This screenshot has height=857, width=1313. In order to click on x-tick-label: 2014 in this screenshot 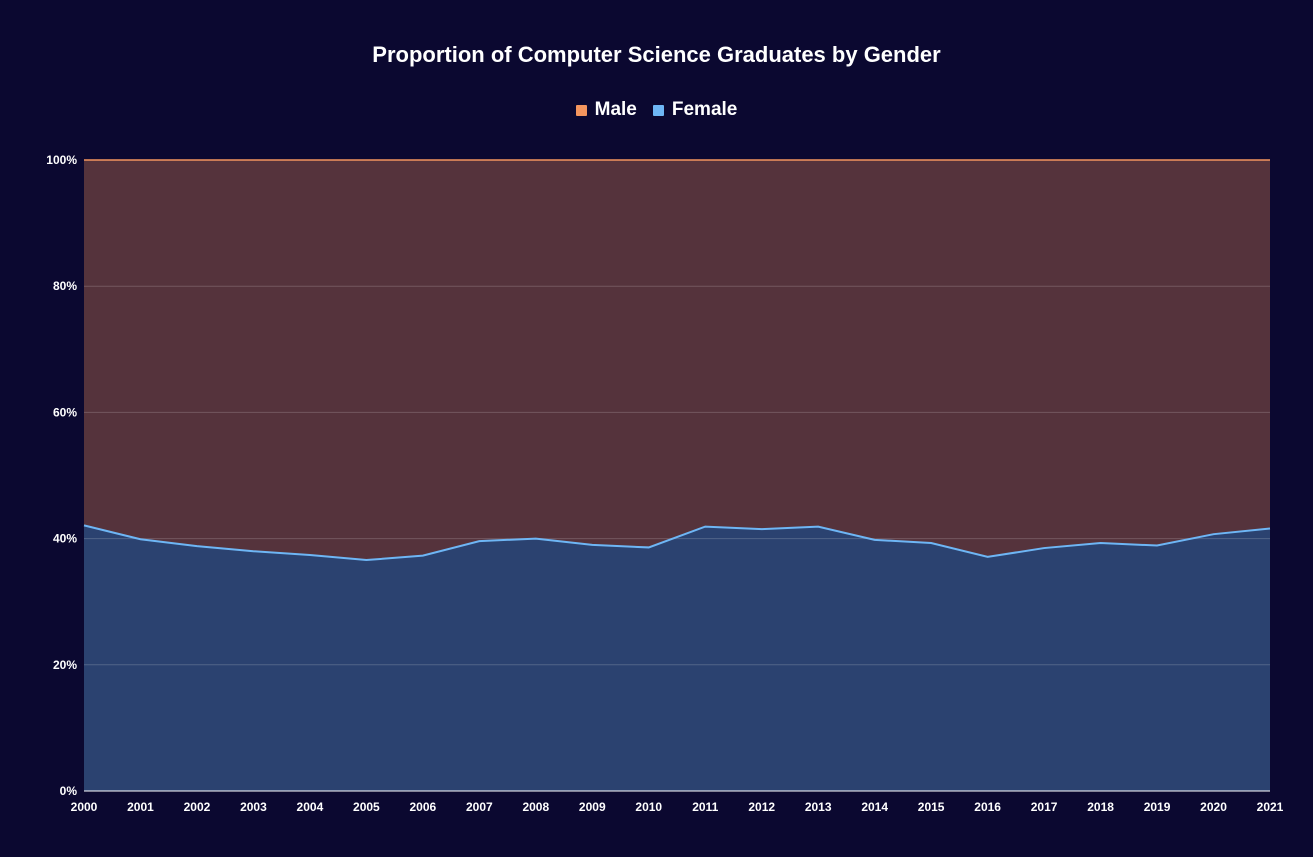, I will do `click(874, 807)`.